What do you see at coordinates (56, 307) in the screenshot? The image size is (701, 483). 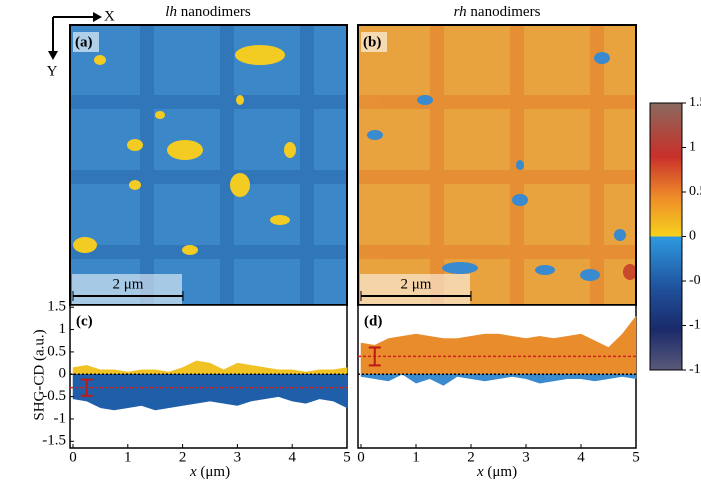 I see `y-tick-label: 1.5` at bounding box center [56, 307].